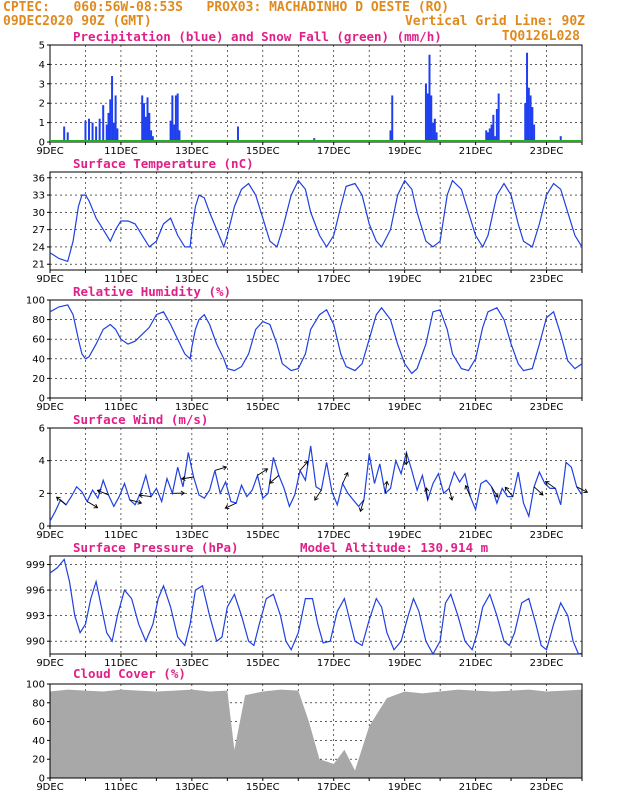 Image resolution: width=618 pixels, height=800 pixels. Describe the element at coordinates (316, 221) in the screenshot. I see `temp-series-line` at that location.